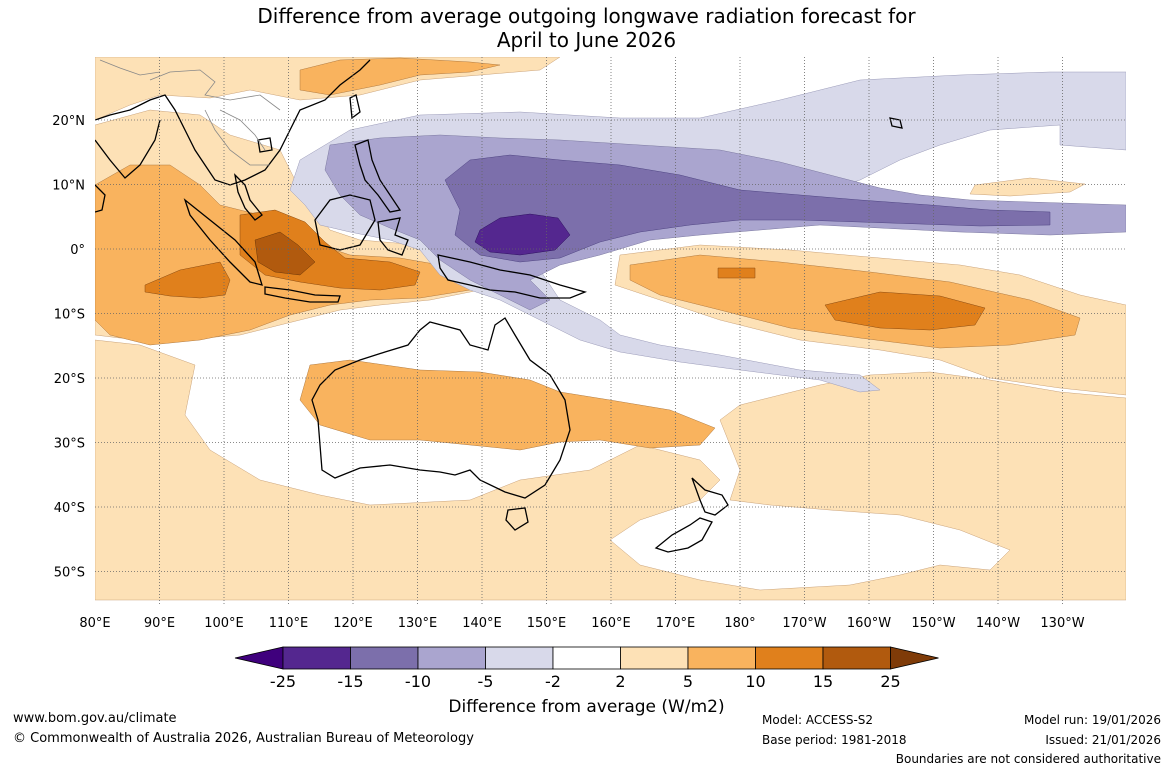  What do you see at coordinates (418, 623) in the screenshot?
I see `longitude-label: 130°E` at bounding box center [418, 623].